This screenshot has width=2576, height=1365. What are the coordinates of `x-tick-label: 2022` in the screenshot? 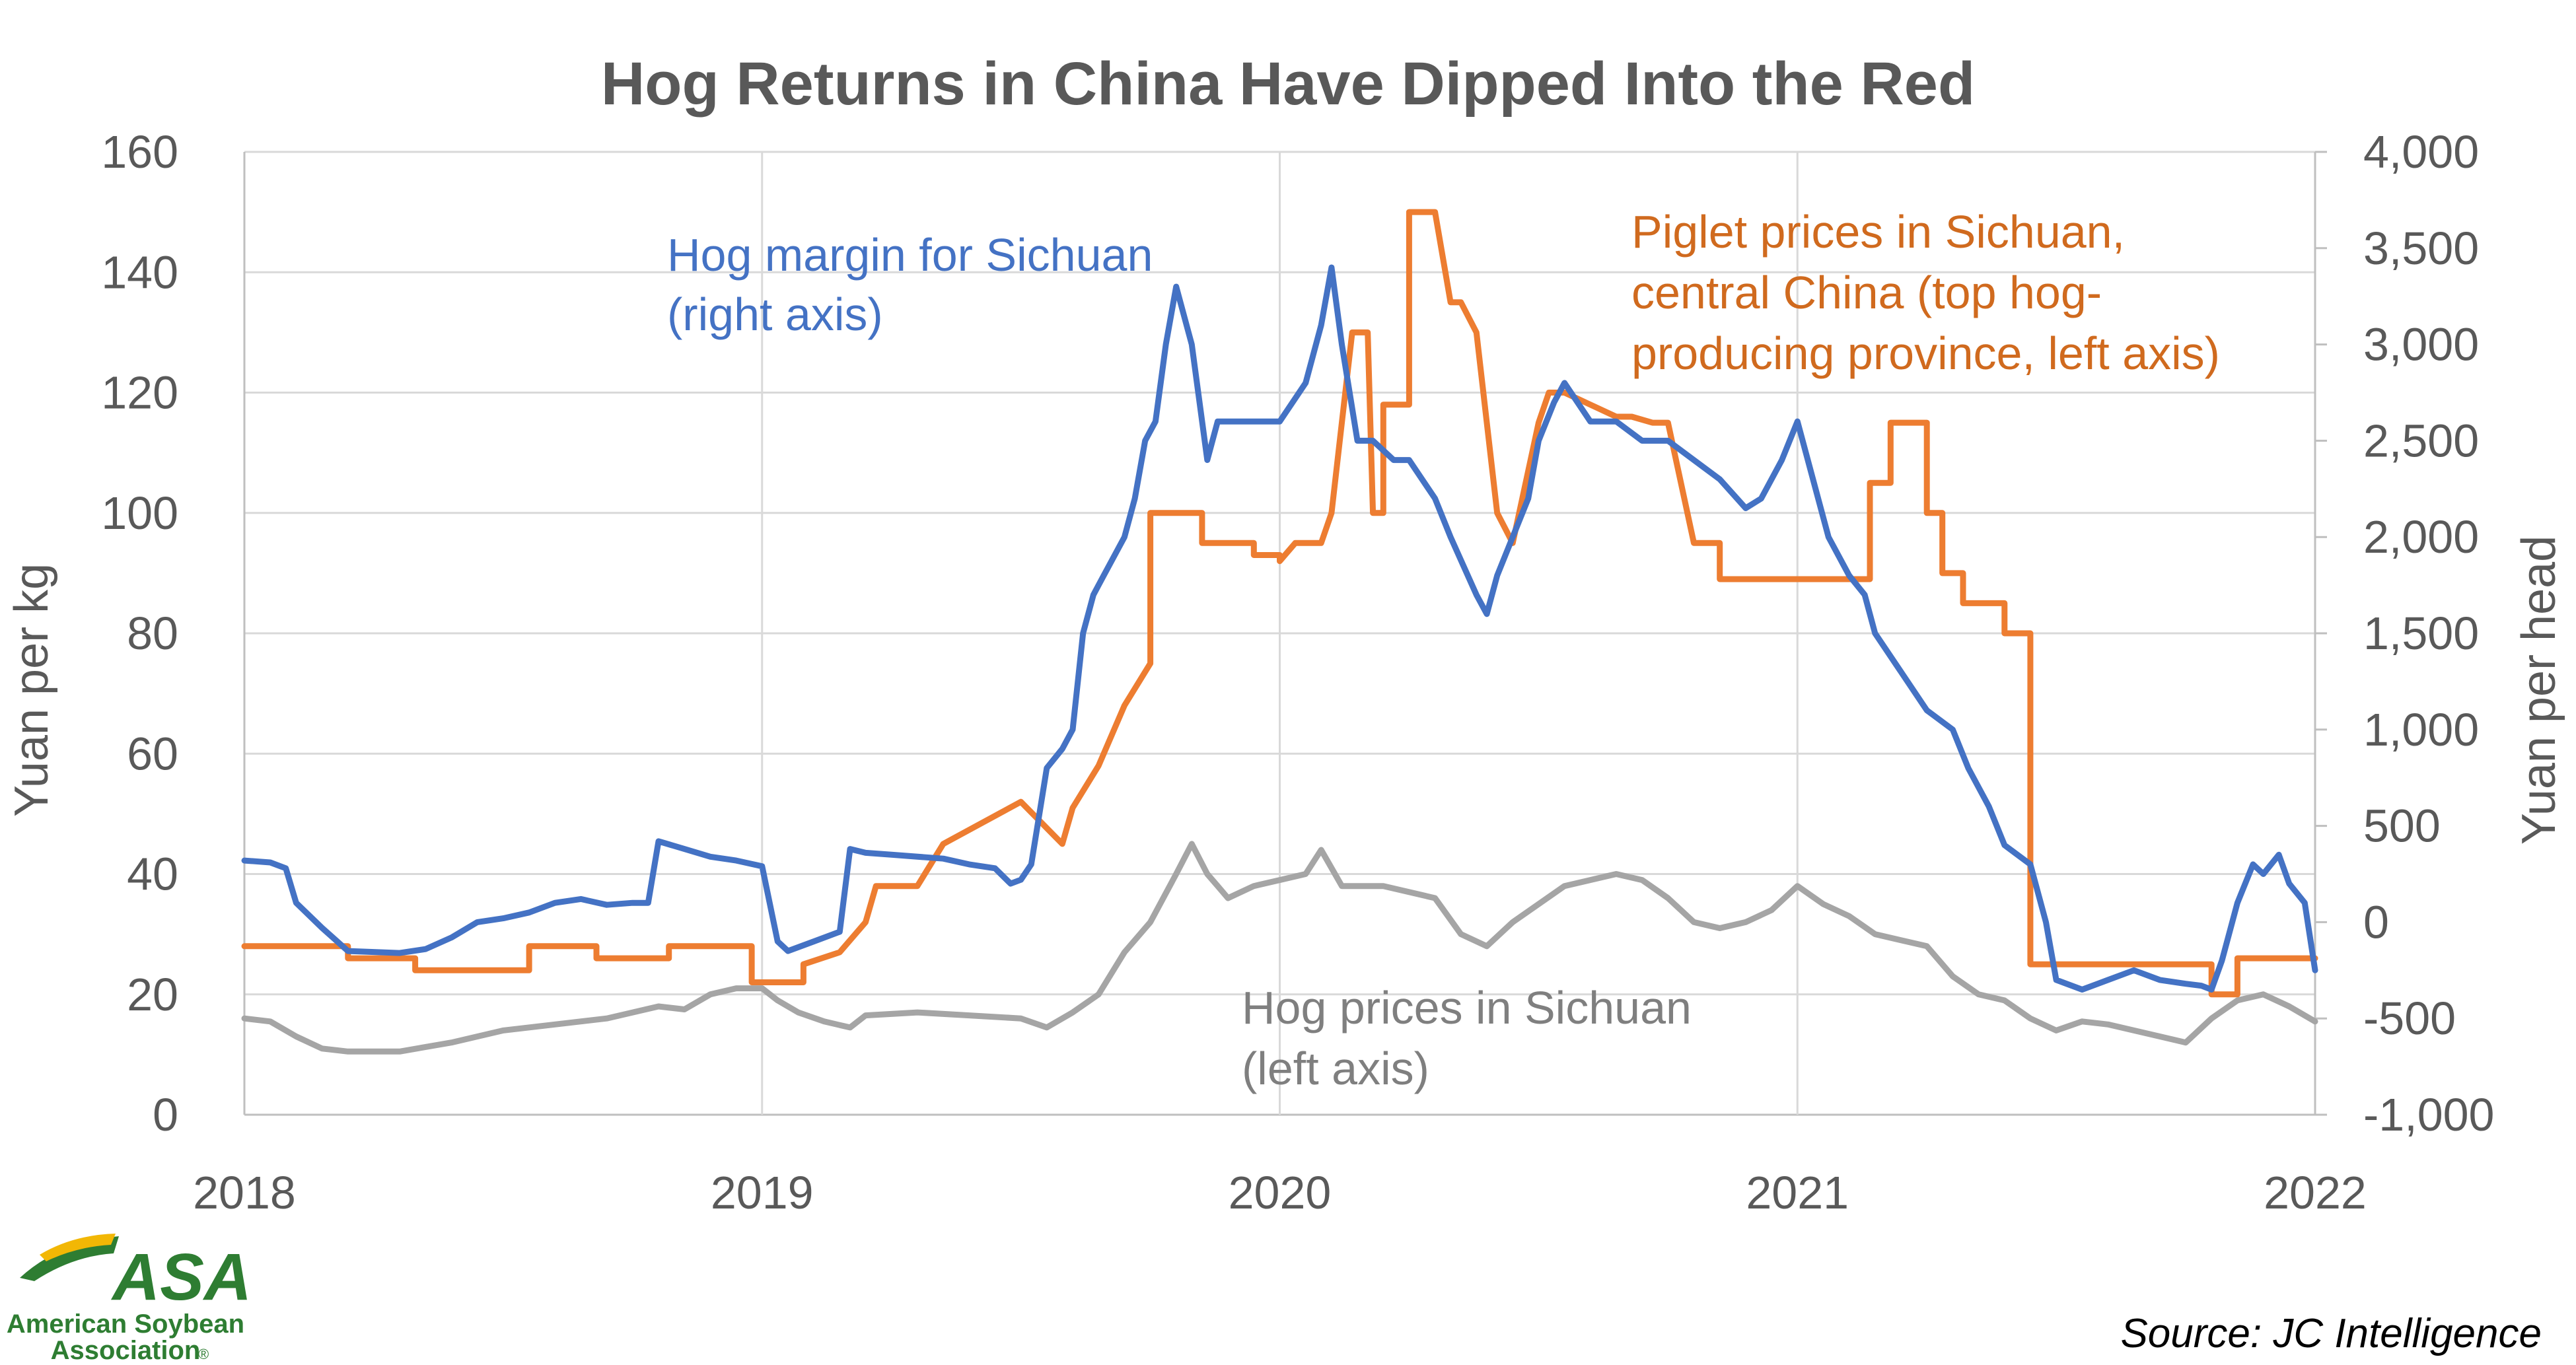 It's located at (2315, 1192).